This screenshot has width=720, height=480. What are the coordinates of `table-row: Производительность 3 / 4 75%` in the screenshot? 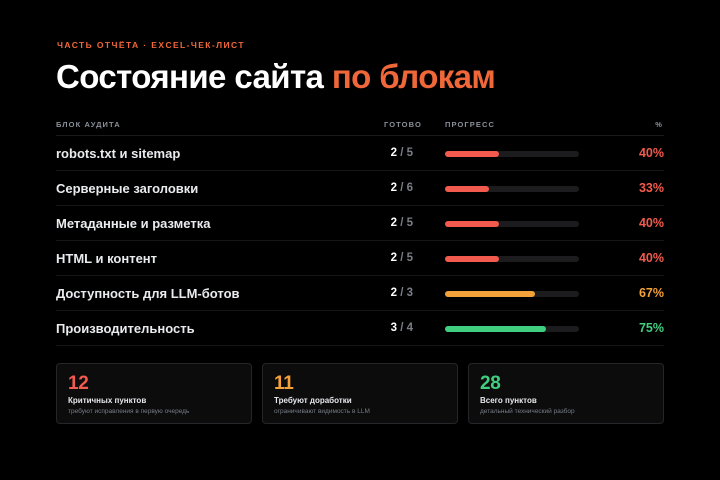 It's located at (360, 328).